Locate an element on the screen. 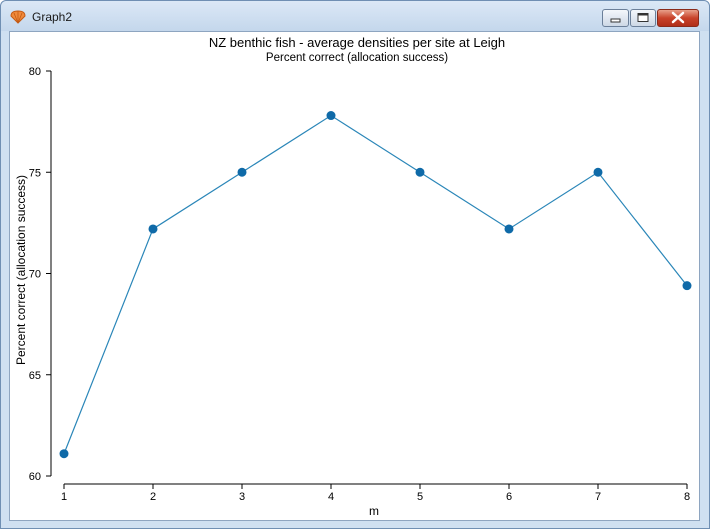  minimize-button is located at coordinates (615, 18).